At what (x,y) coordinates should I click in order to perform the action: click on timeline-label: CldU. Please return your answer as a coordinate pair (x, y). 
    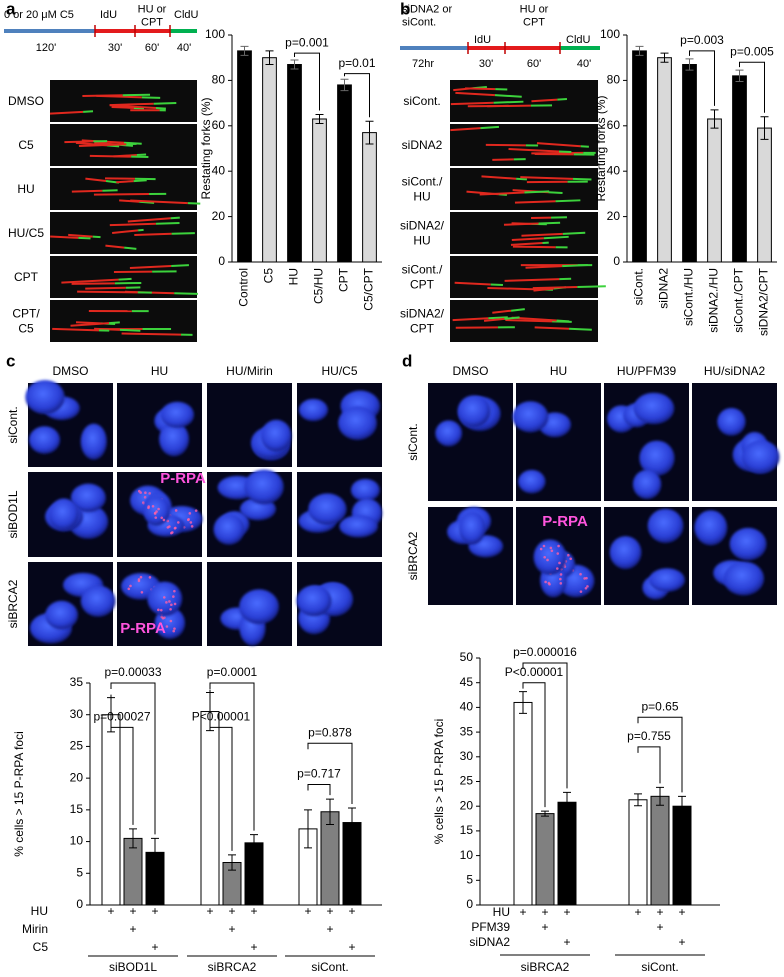
    Looking at the image, I should click on (186, 15).